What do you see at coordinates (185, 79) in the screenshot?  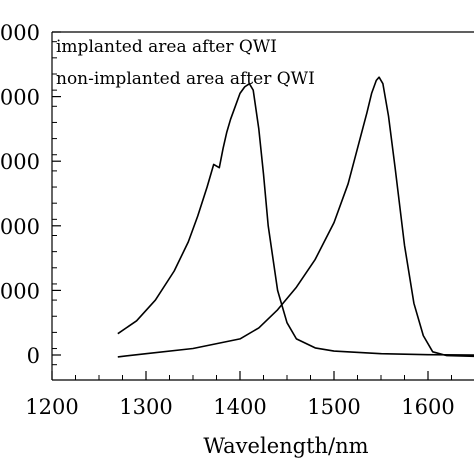 I see `legend-entry-2: non-implanted area after QWI` at bounding box center [185, 79].